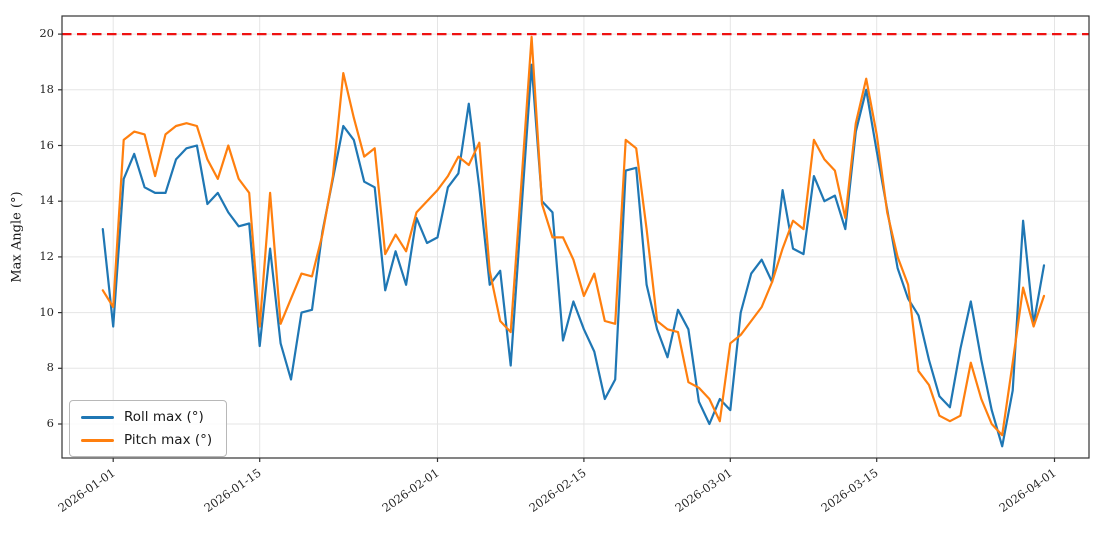 Image resolution: width=1106 pixels, height=553 pixels. What do you see at coordinates (46, 200) in the screenshot?
I see `y-tick-label: 14` at bounding box center [46, 200].